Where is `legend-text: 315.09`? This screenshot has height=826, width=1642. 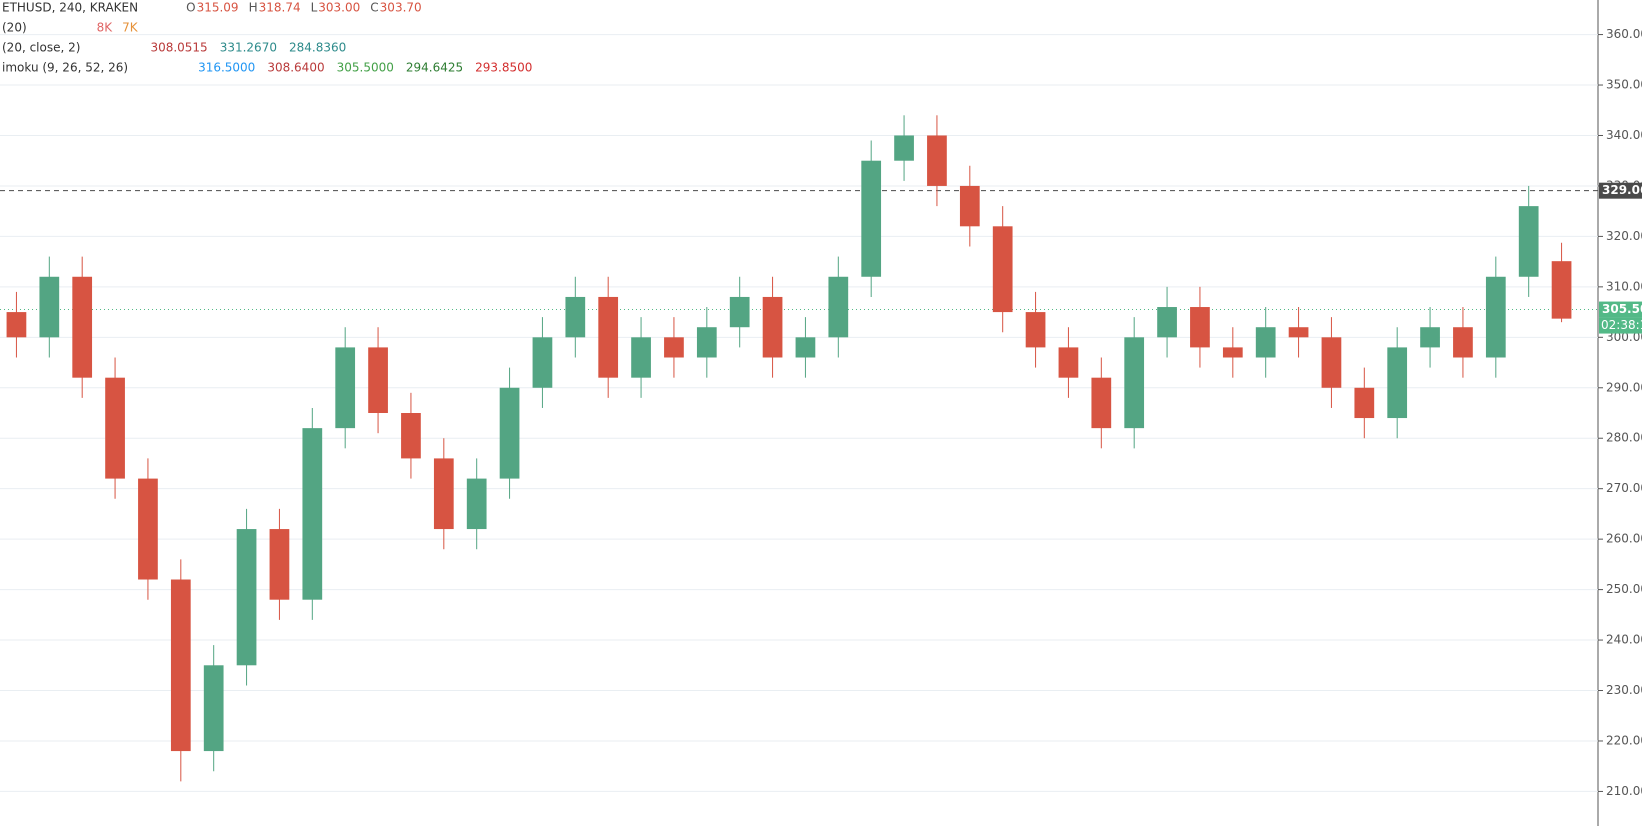 legend-text: 315.09 is located at coordinates (218, 8).